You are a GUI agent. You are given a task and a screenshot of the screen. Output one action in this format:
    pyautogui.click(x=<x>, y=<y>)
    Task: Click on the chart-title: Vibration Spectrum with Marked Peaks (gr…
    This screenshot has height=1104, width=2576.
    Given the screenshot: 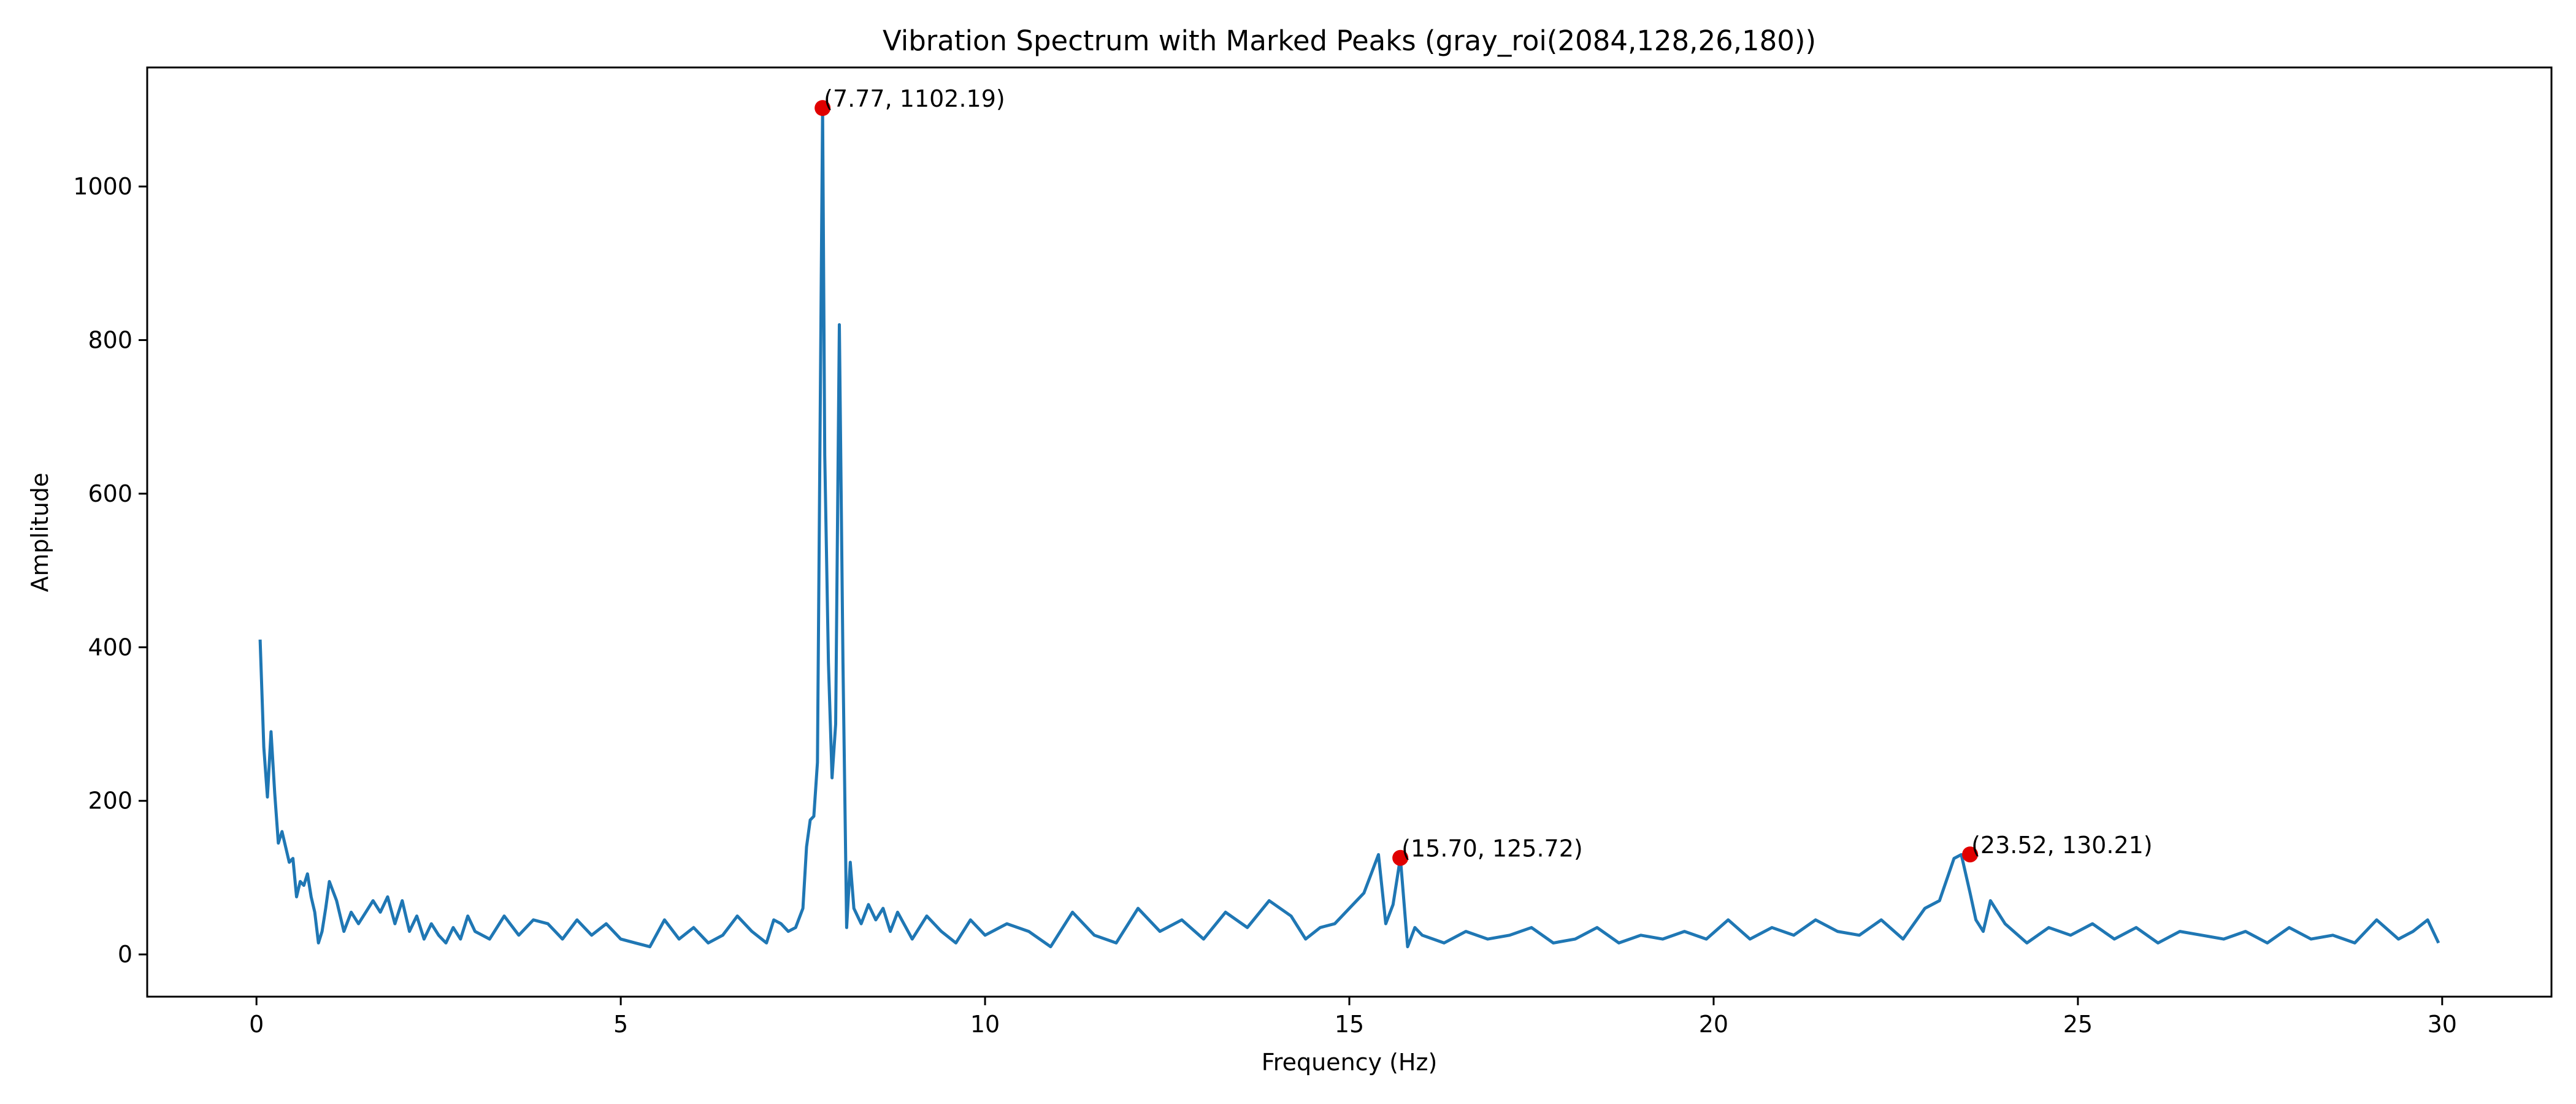 What is the action you would take?
    pyautogui.click(x=1349, y=41)
    